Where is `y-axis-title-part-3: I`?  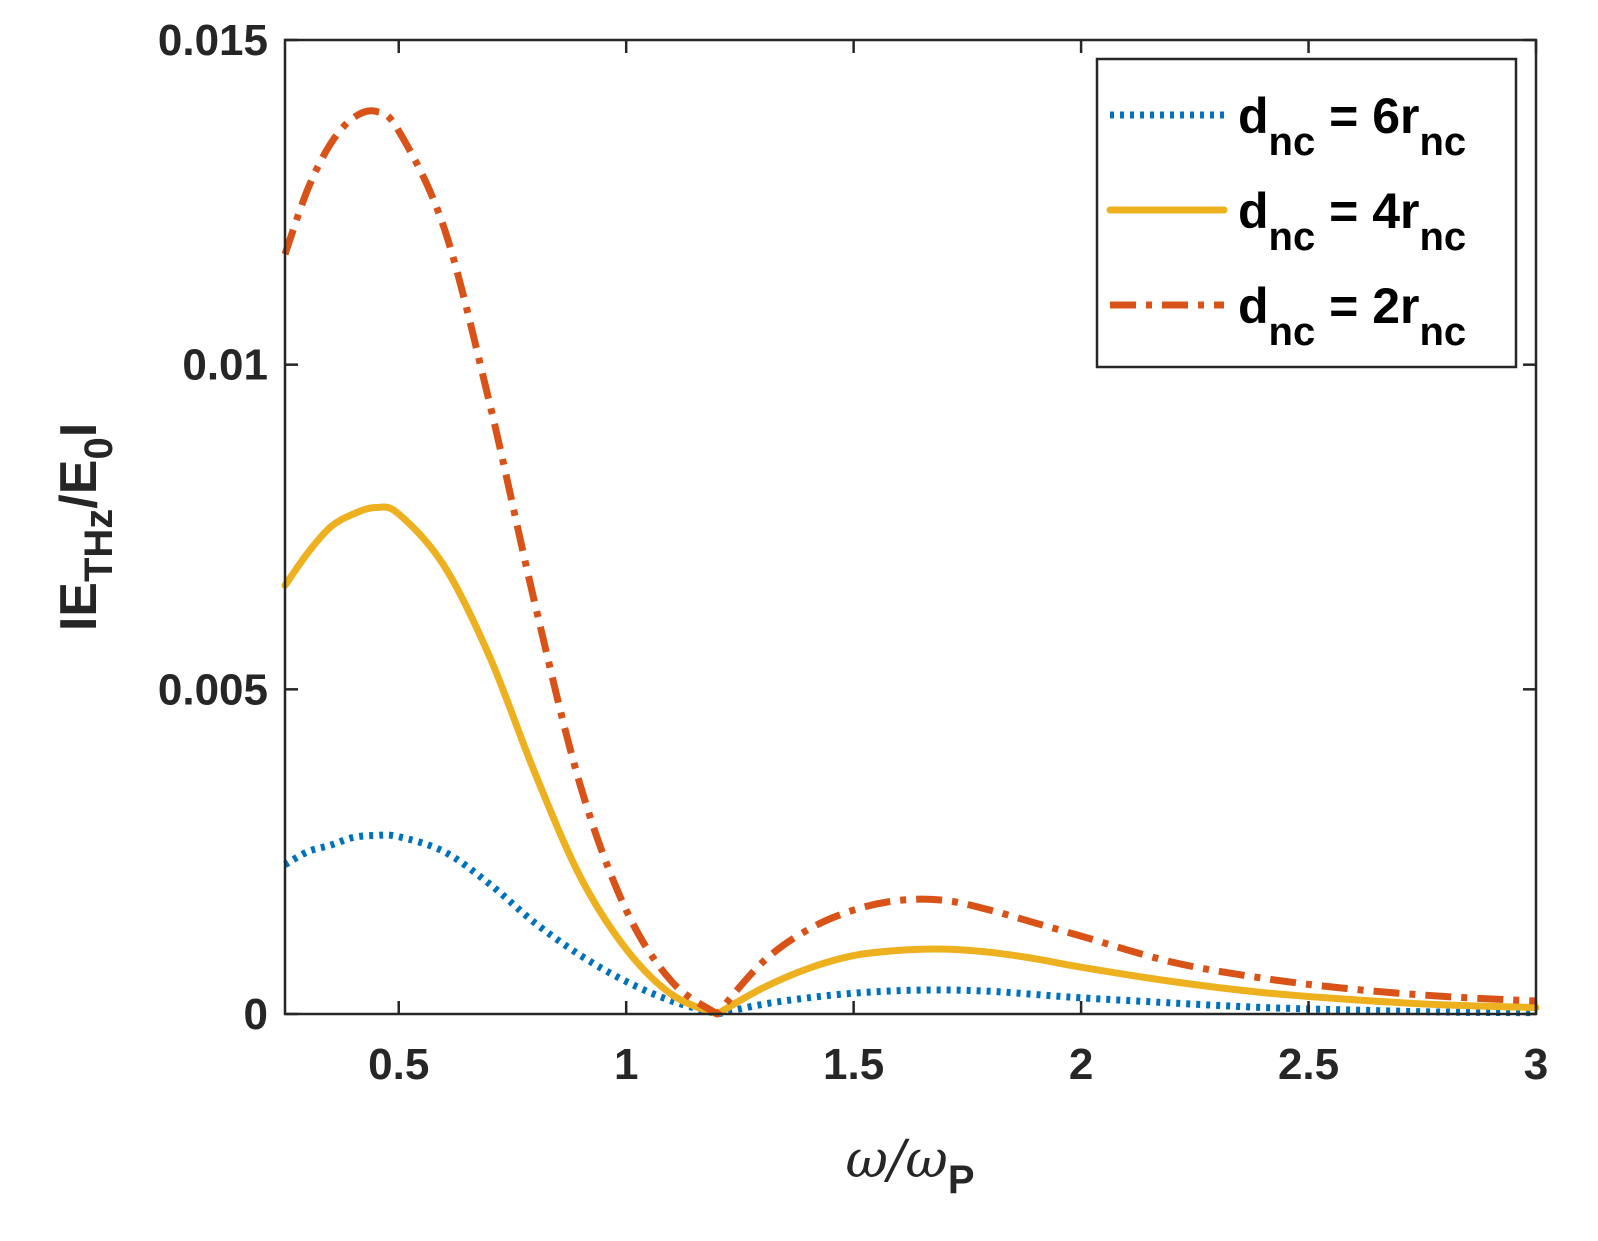 y-axis-title-part-3: I is located at coordinates (79, 430).